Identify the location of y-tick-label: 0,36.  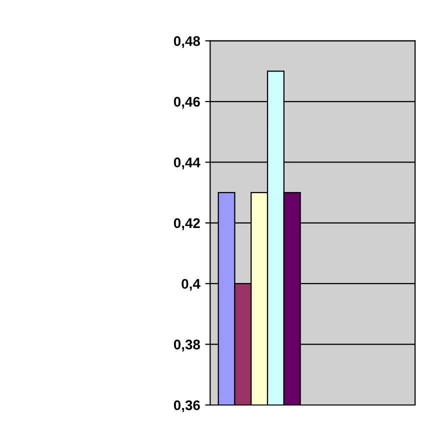
(187, 406).